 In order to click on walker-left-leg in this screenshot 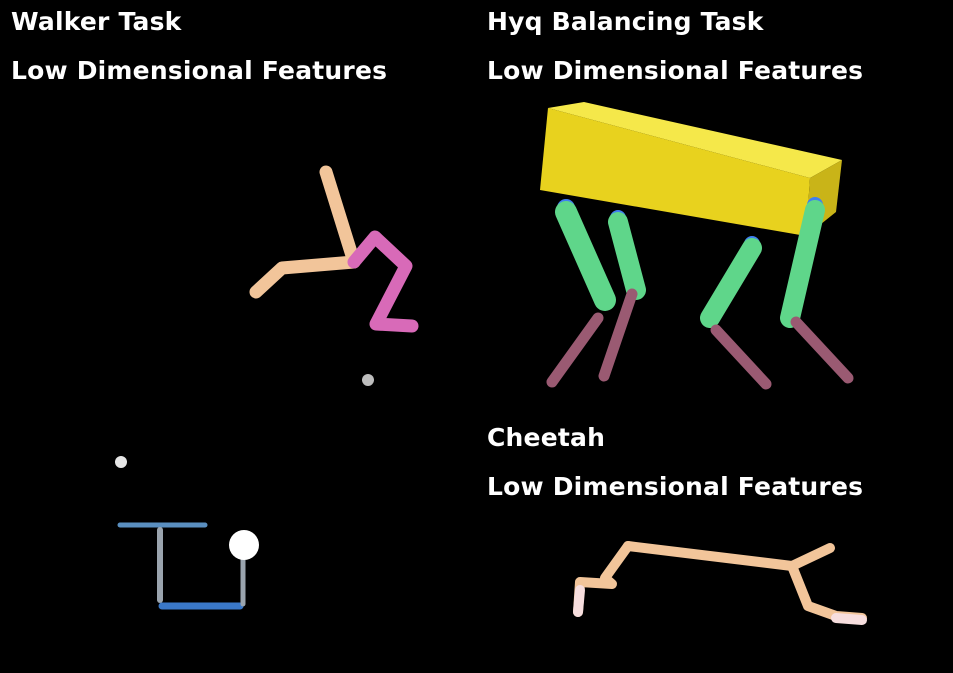, I will do `click(305, 232)`.